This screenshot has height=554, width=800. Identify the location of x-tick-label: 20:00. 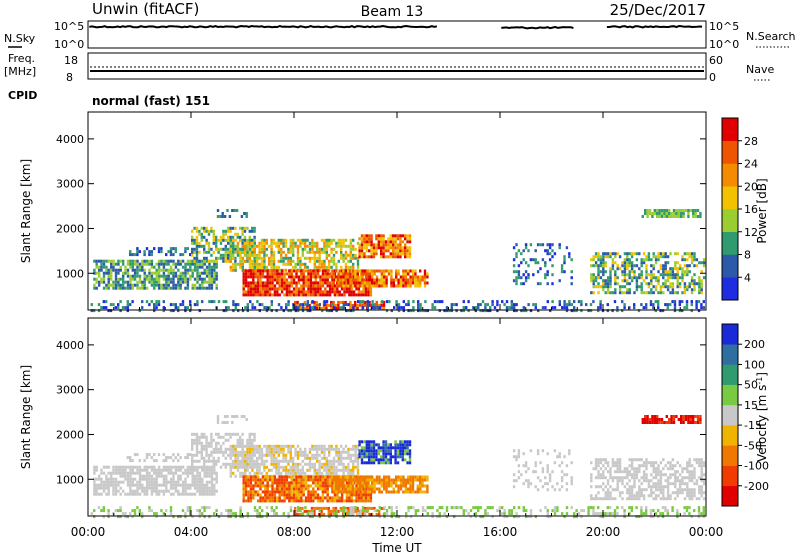
(603, 532).